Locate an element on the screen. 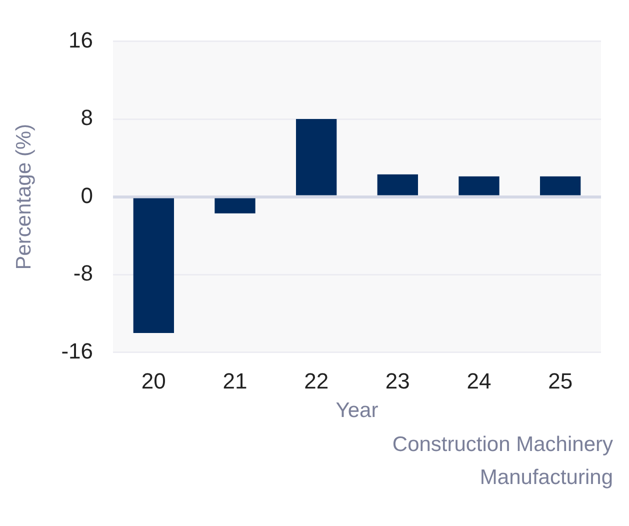  y-axis-title: Percentage (%) is located at coordinates (24, 197).